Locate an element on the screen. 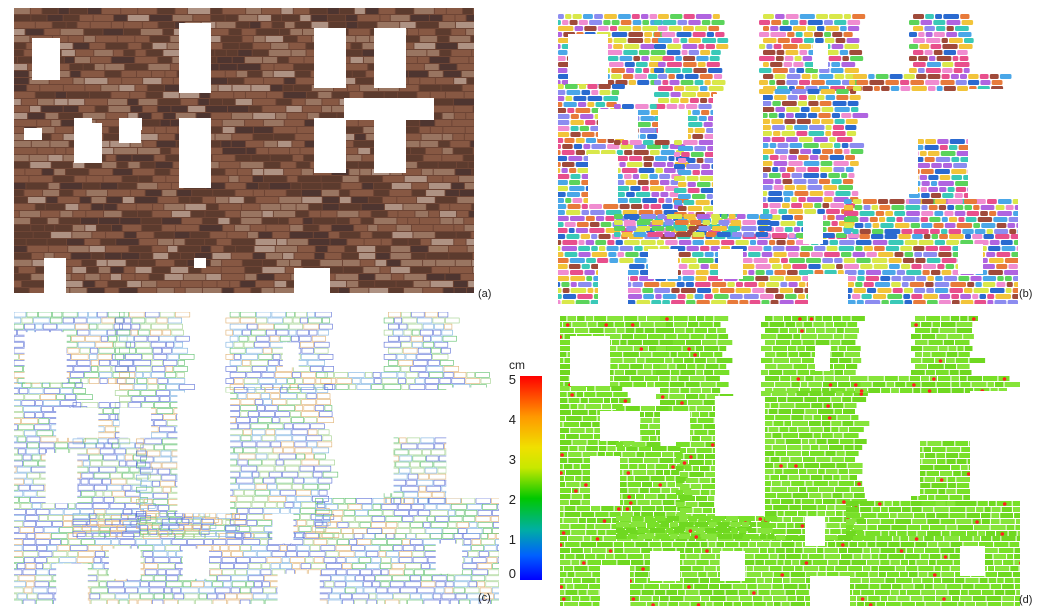  colorbar-tick: 3 is located at coordinates (512, 459).